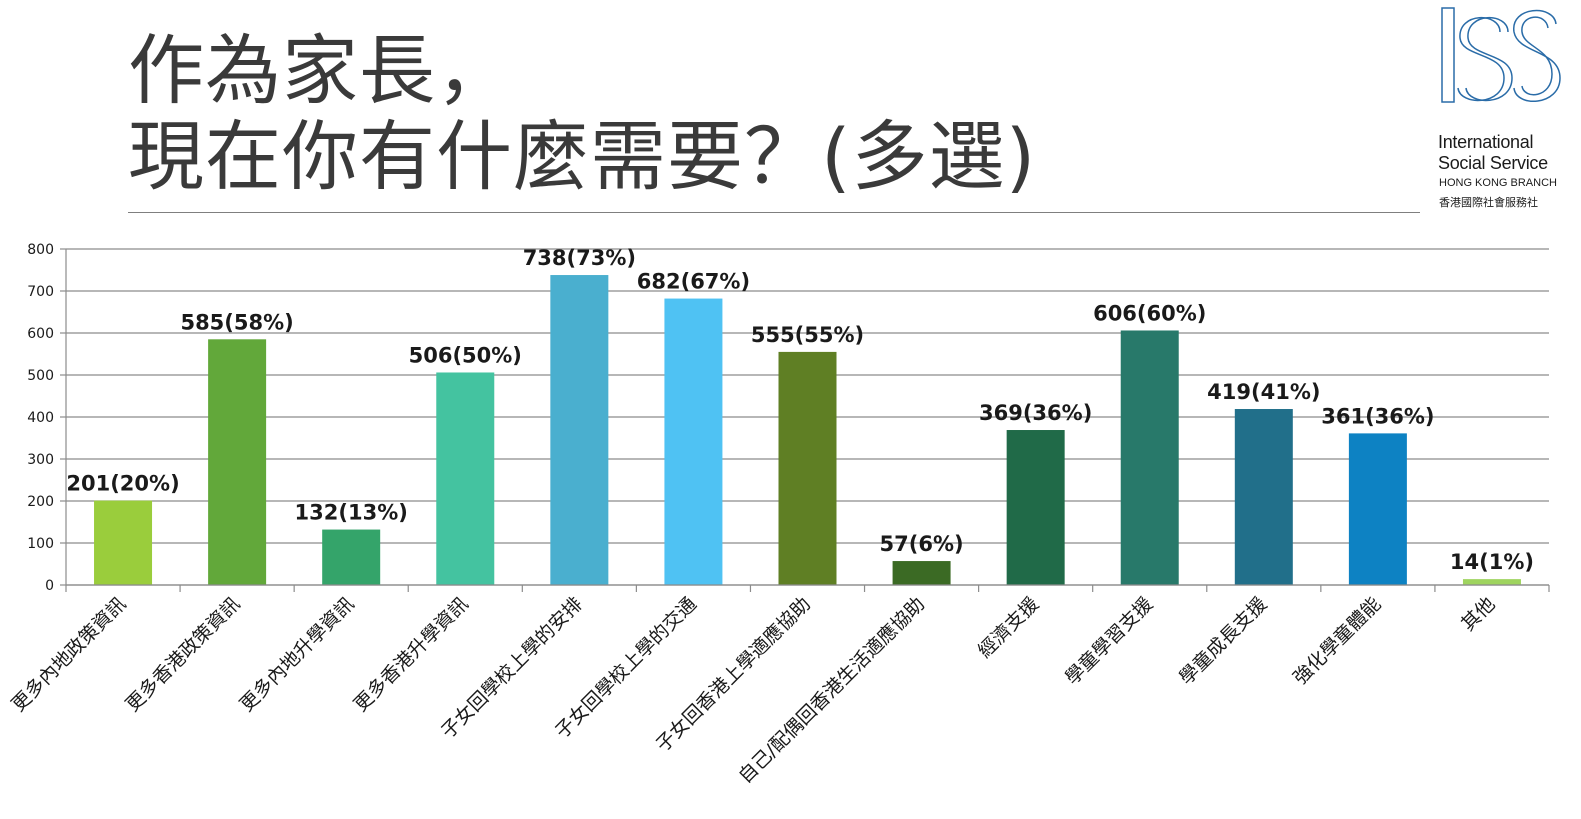 The image size is (1581, 819). I want to click on data-label: 585(58%), so click(236, 322).